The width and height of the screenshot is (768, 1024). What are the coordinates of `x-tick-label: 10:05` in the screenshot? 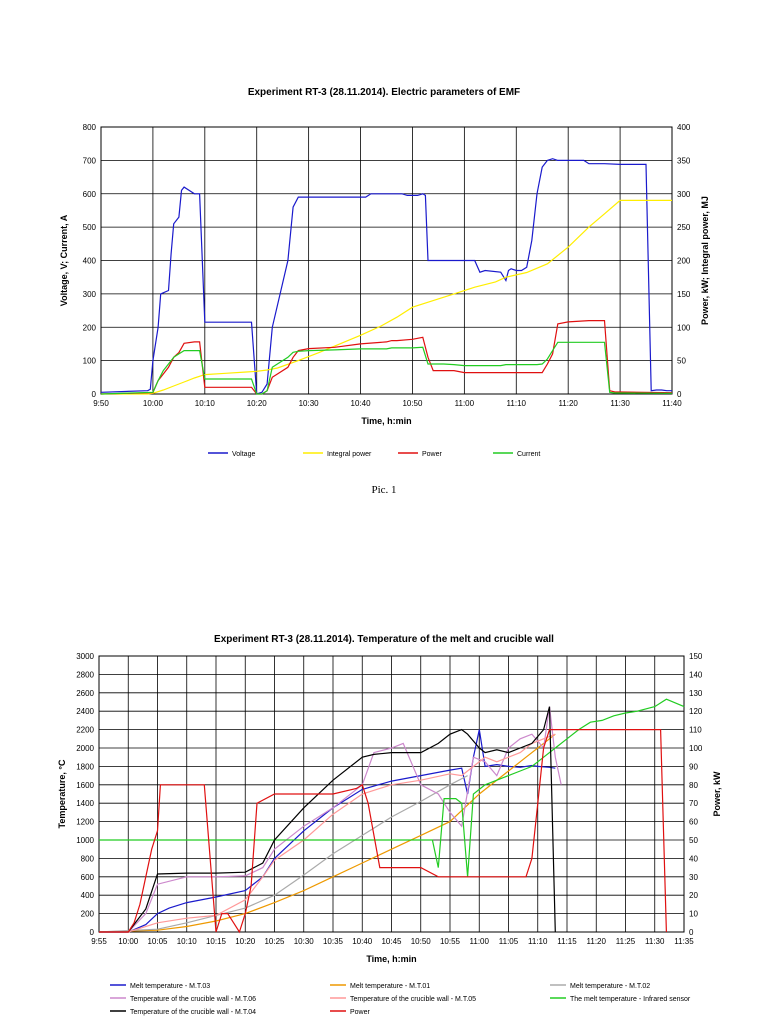 It's located at (157, 941).